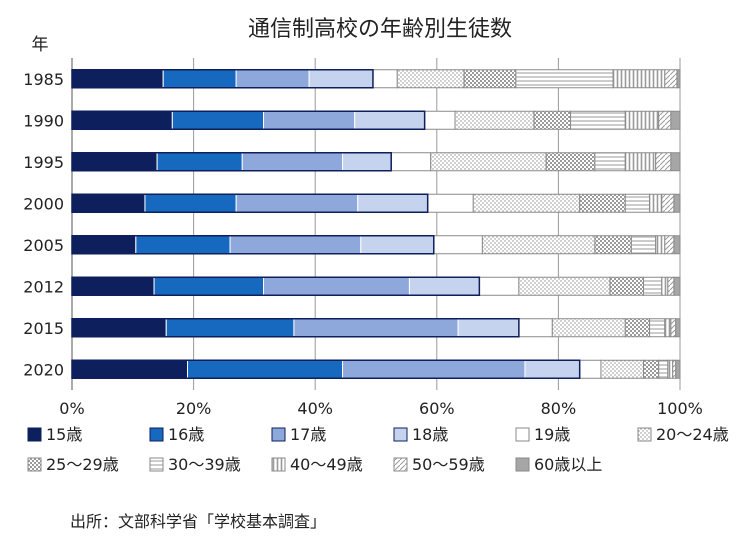 This screenshot has height=536, width=750. What do you see at coordinates (198, 521) in the screenshot?
I see `source-note: 出所：文部科学省「学校基本調査」` at bounding box center [198, 521].